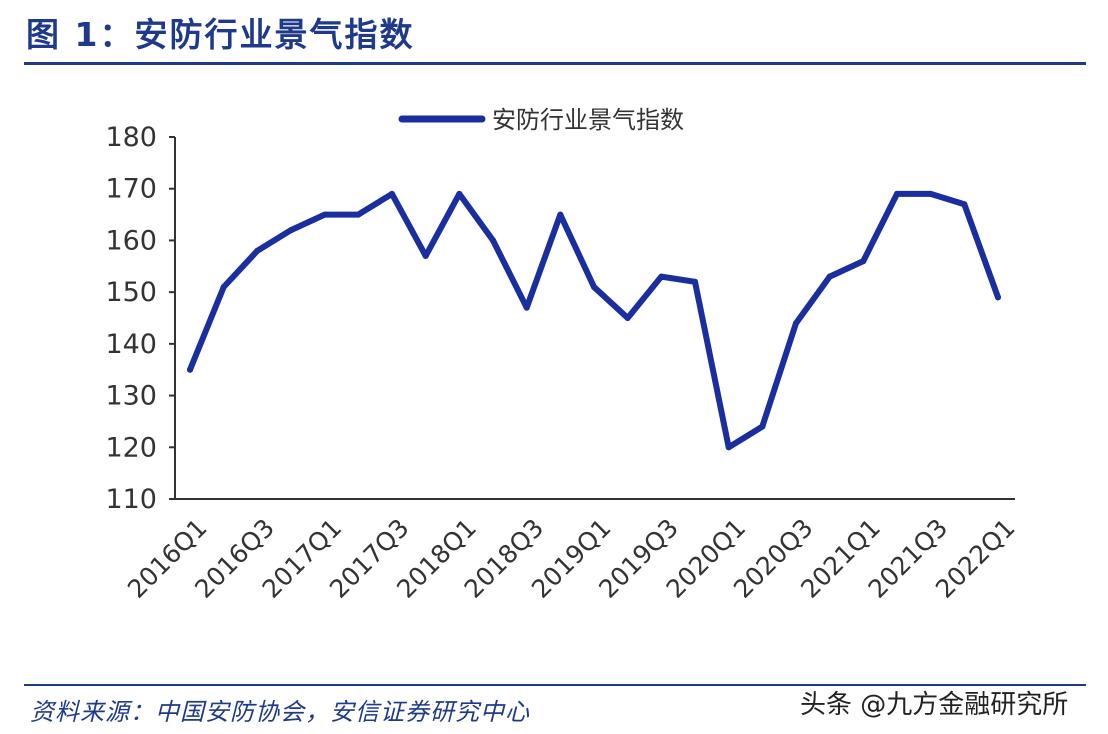 The height and width of the screenshot is (734, 1108). I want to click on y-tick-label: 120, so click(131, 447).